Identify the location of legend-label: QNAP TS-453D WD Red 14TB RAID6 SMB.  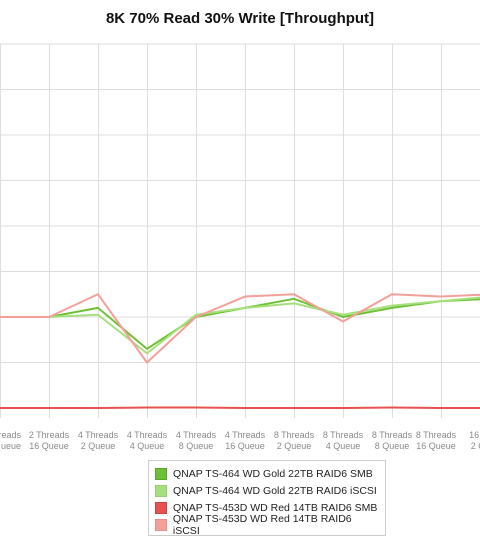
(275, 507).